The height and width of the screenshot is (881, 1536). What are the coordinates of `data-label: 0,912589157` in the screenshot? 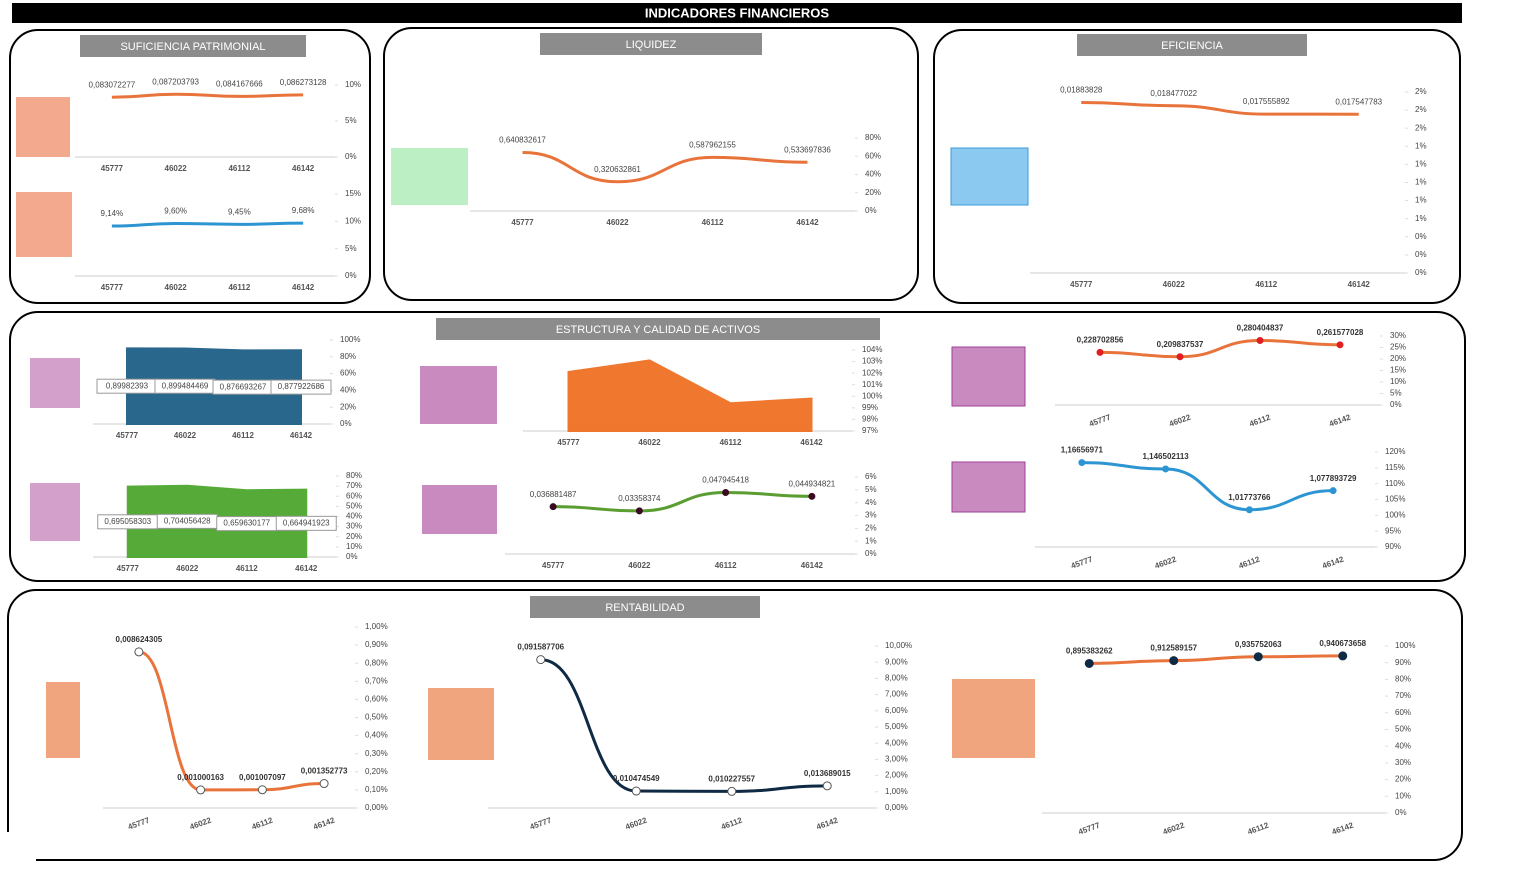 It's located at (1173, 648).